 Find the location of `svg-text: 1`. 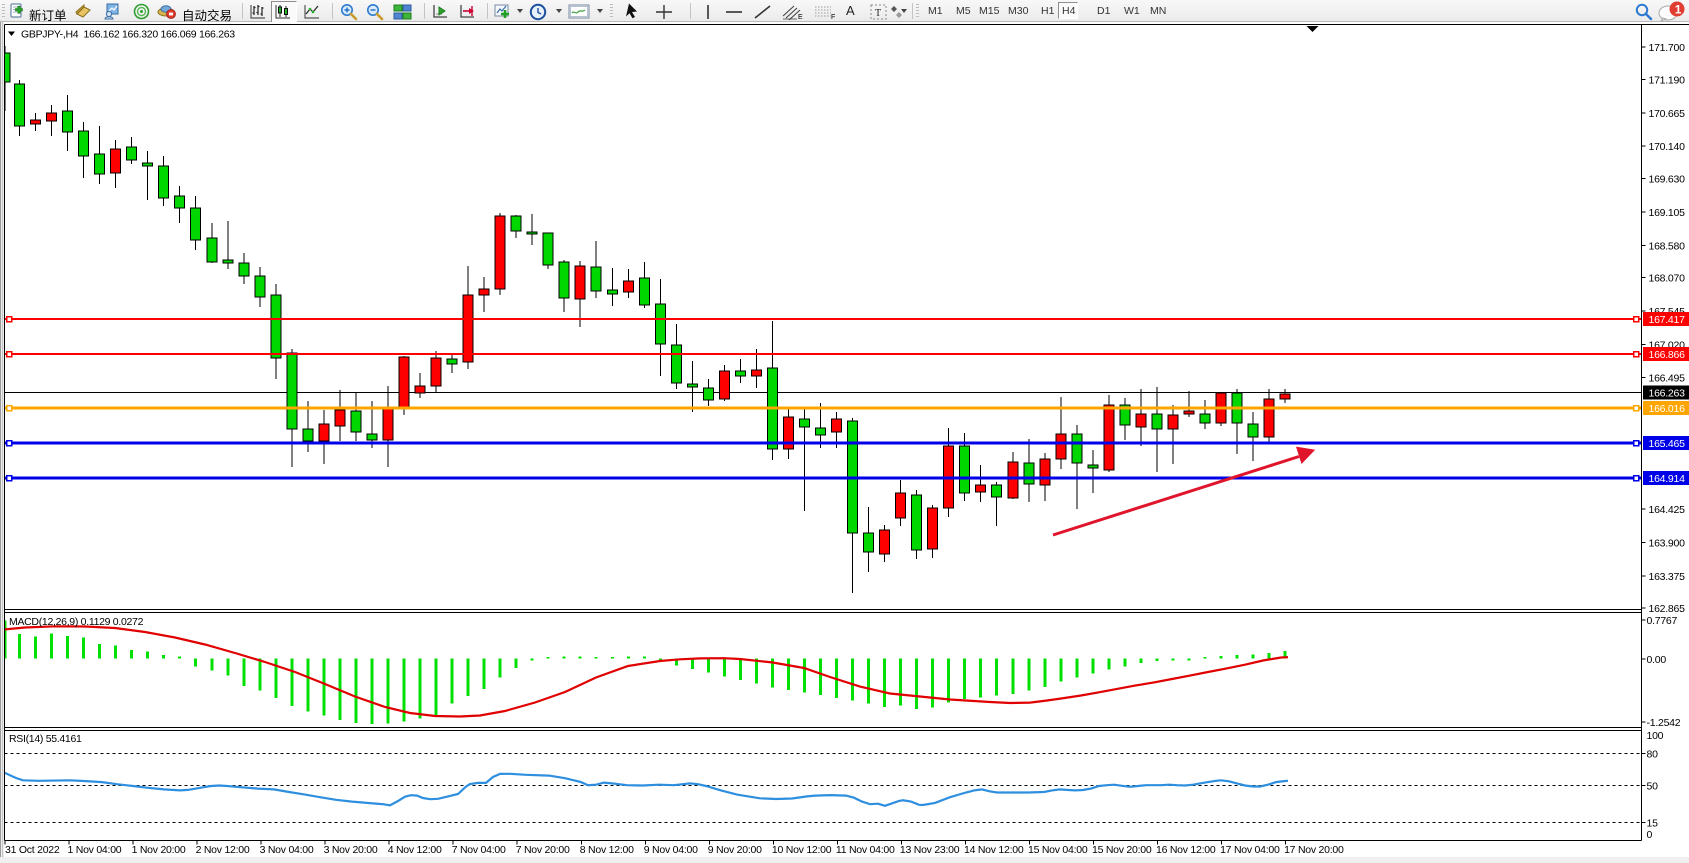

svg-text: 1 is located at coordinates (1678, 10).